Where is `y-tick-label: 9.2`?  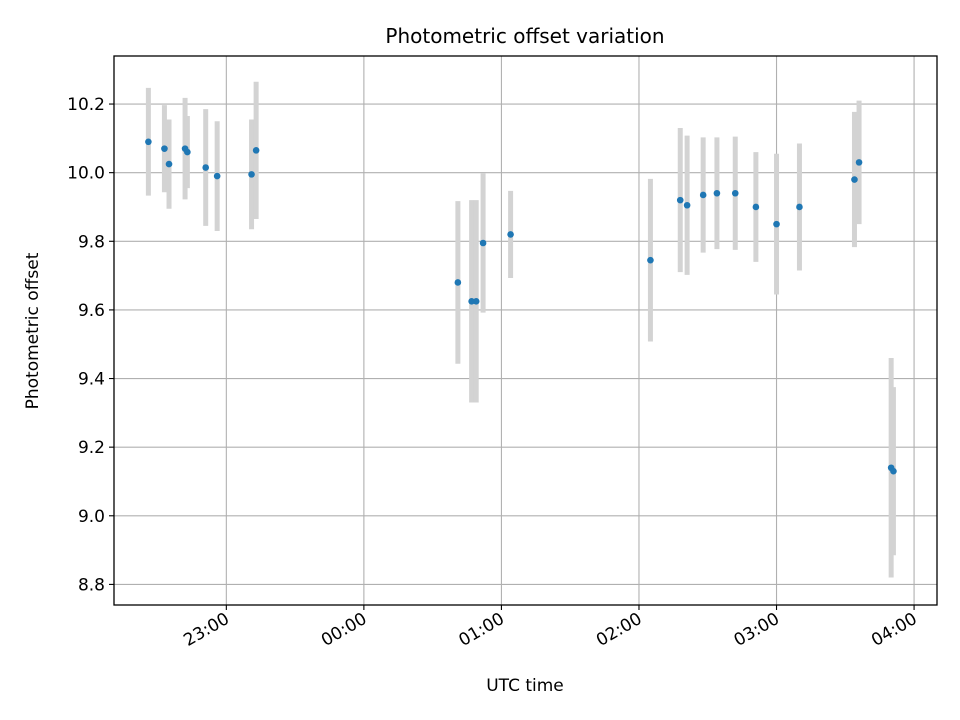
y-tick-label: 9.2 is located at coordinates (91, 448).